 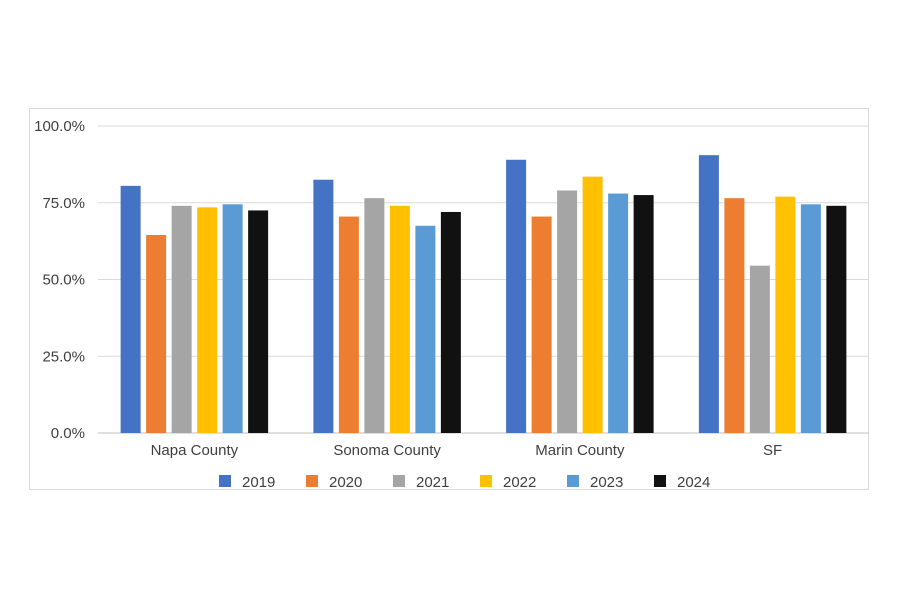 I want to click on bar-2021-sf, so click(x=759, y=349).